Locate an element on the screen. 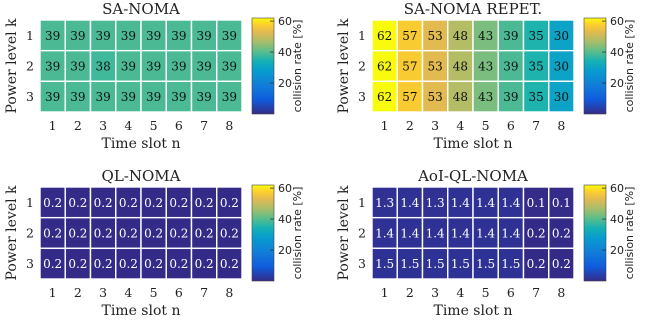  cell-value-label: 38 is located at coordinates (102, 67).